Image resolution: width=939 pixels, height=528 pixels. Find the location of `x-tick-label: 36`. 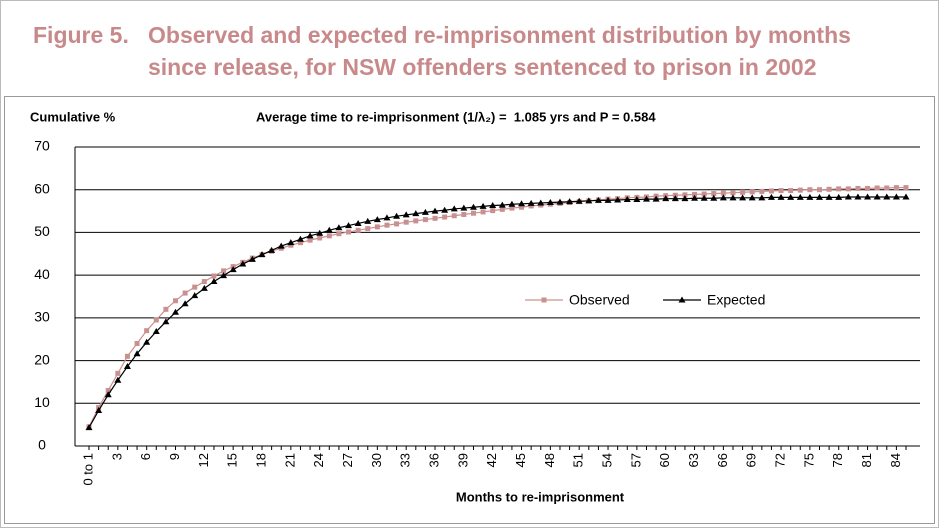

x-tick-label: 36 is located at coordinates (433, 460).